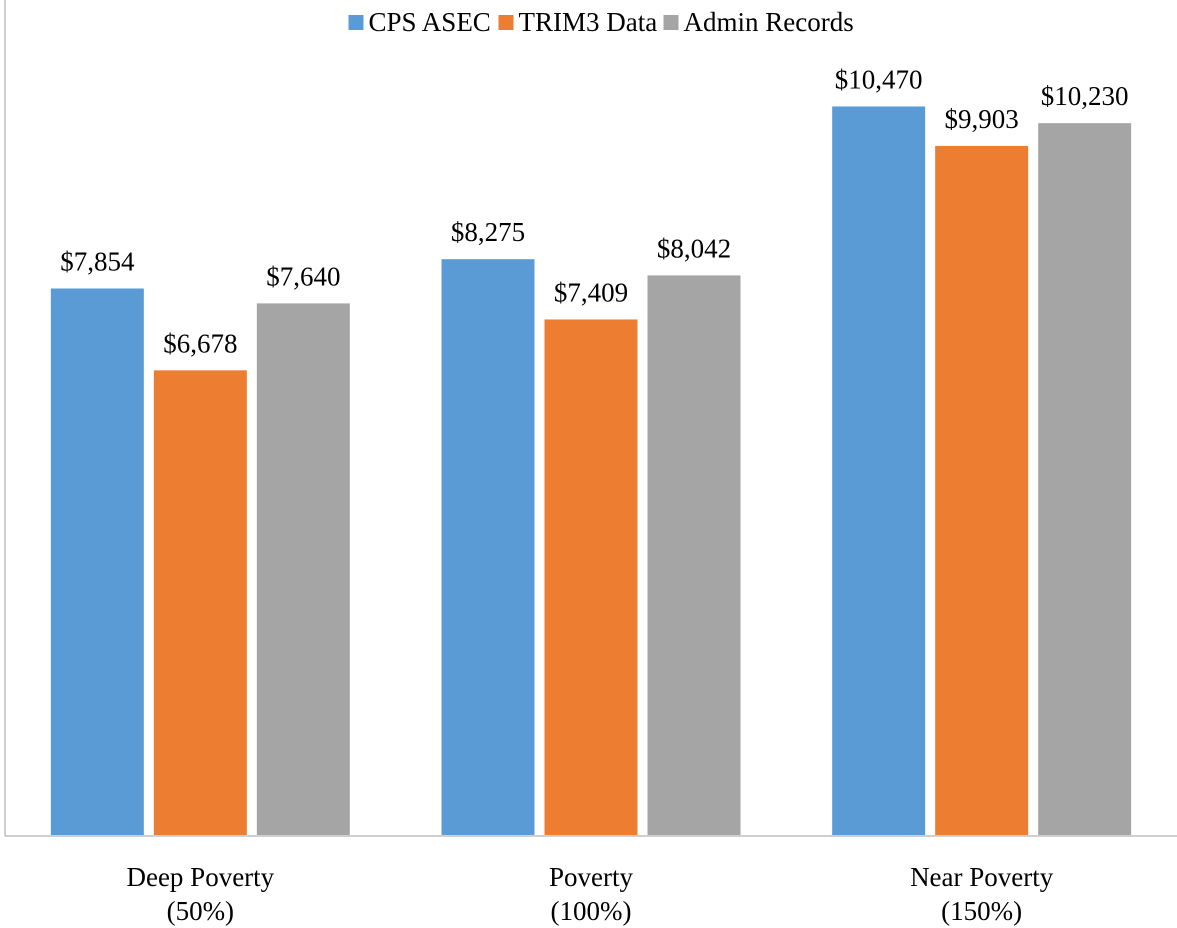 This screenshot has width=1177, height=928. Describe the element at coordinates (591, 877) in the screenshot. I see `x-tick-line: Poverty` at that location.